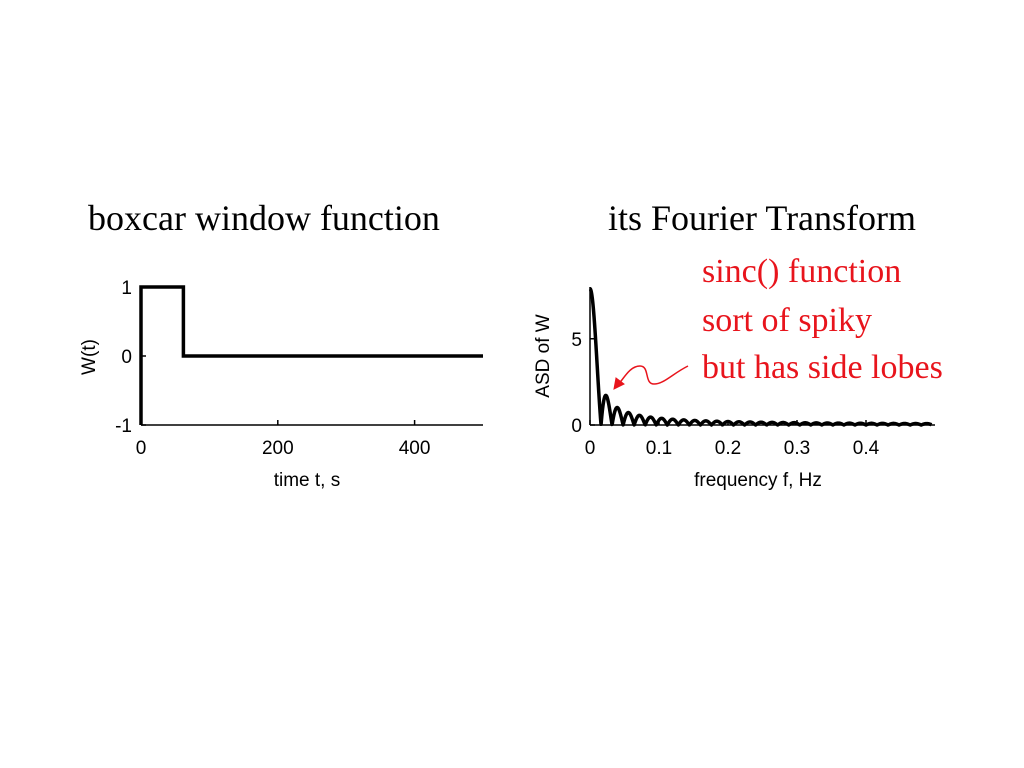 The width and height of the screenshot is (1024, 768). Describe the element at coordinates (758, 480) in the screenshot. I see `right-x-axis-label: frequency f, Hz` at that location.